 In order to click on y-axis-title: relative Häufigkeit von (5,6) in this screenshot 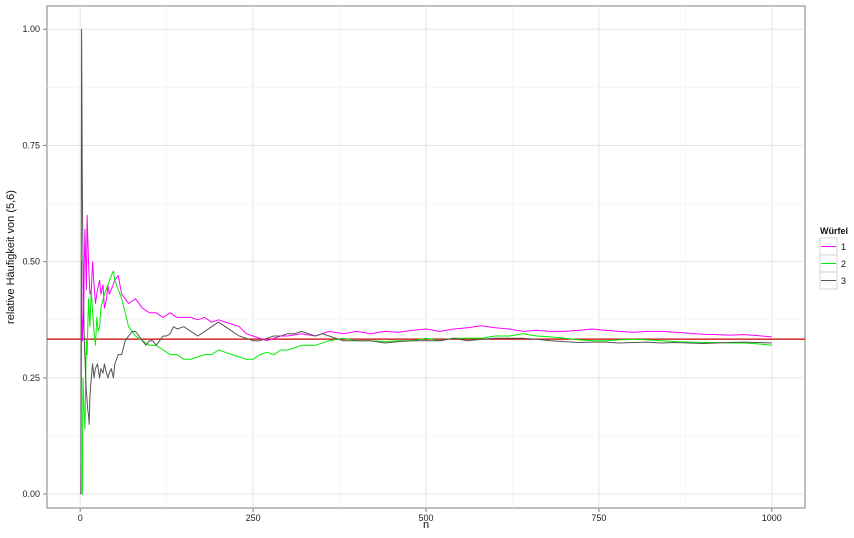, I will do `click(11, 257)`.